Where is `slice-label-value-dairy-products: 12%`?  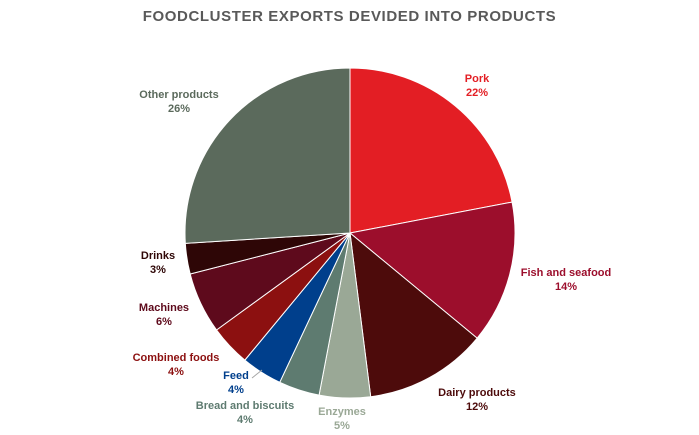
slice-label-value-dairy-products: 12% is located at coordinates (477, 407).